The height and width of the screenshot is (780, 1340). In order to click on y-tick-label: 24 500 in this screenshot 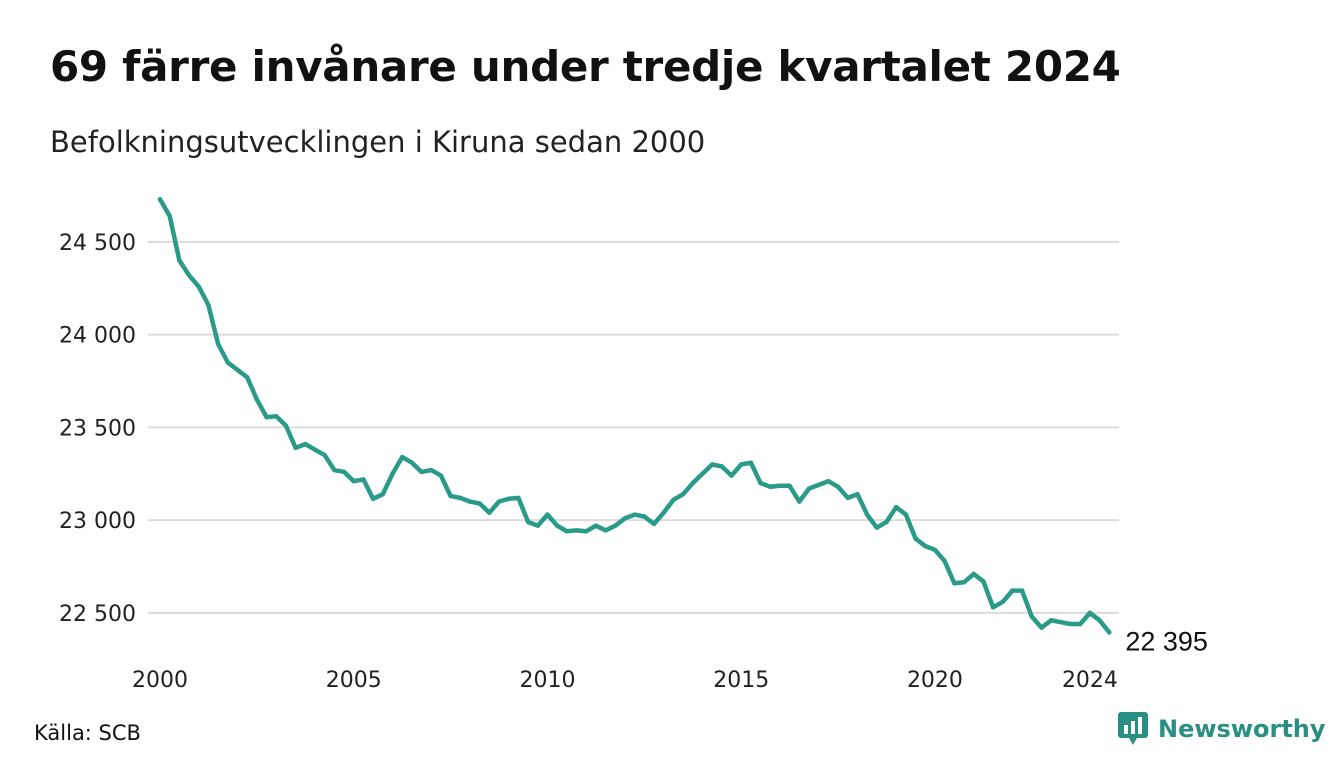, I will do `click(97, 243)`.